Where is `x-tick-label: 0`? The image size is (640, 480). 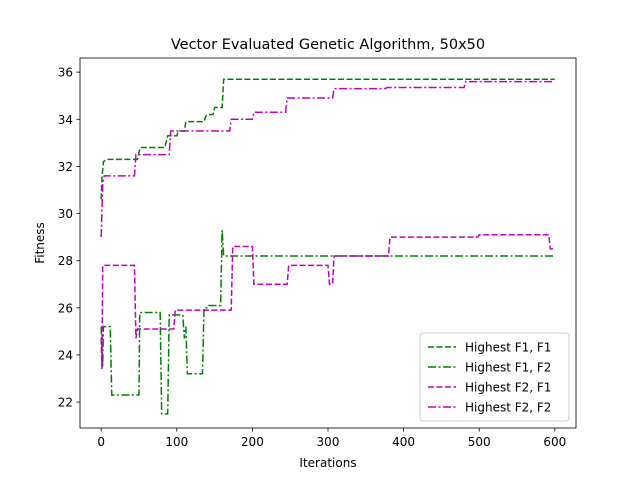 x-tick-label: 0 is located at coordinates (101, 442).